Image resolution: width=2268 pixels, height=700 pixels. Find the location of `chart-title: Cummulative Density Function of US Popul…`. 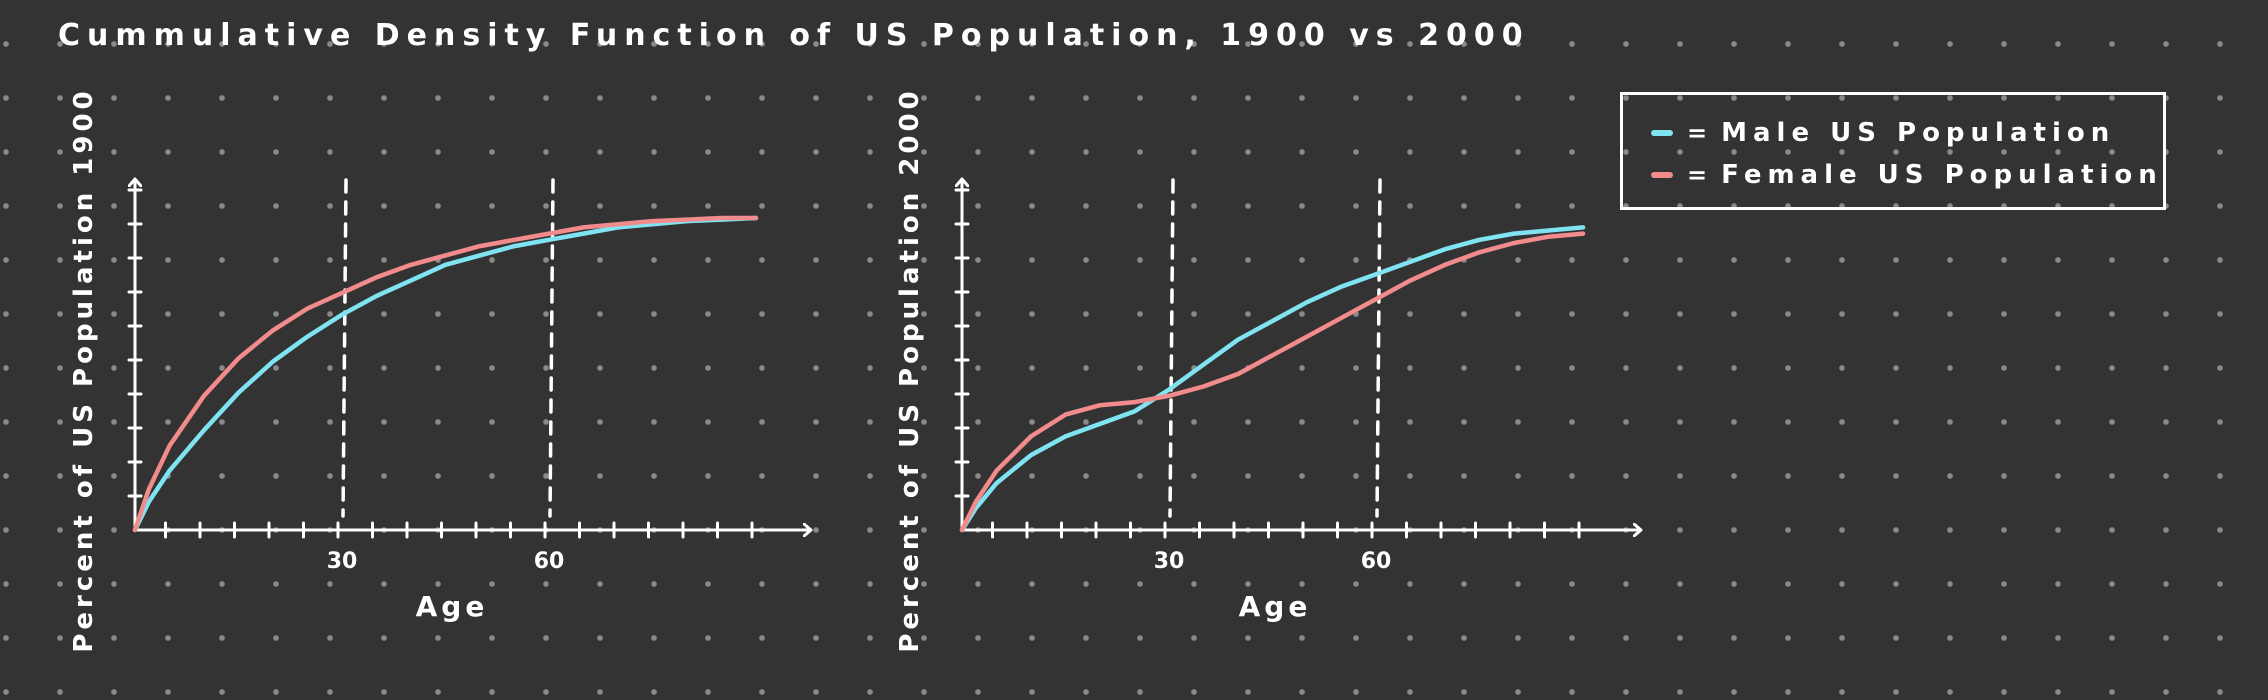

chart-title: Cummulative Density Function of US Popul… is located at coordinates (794, 35).